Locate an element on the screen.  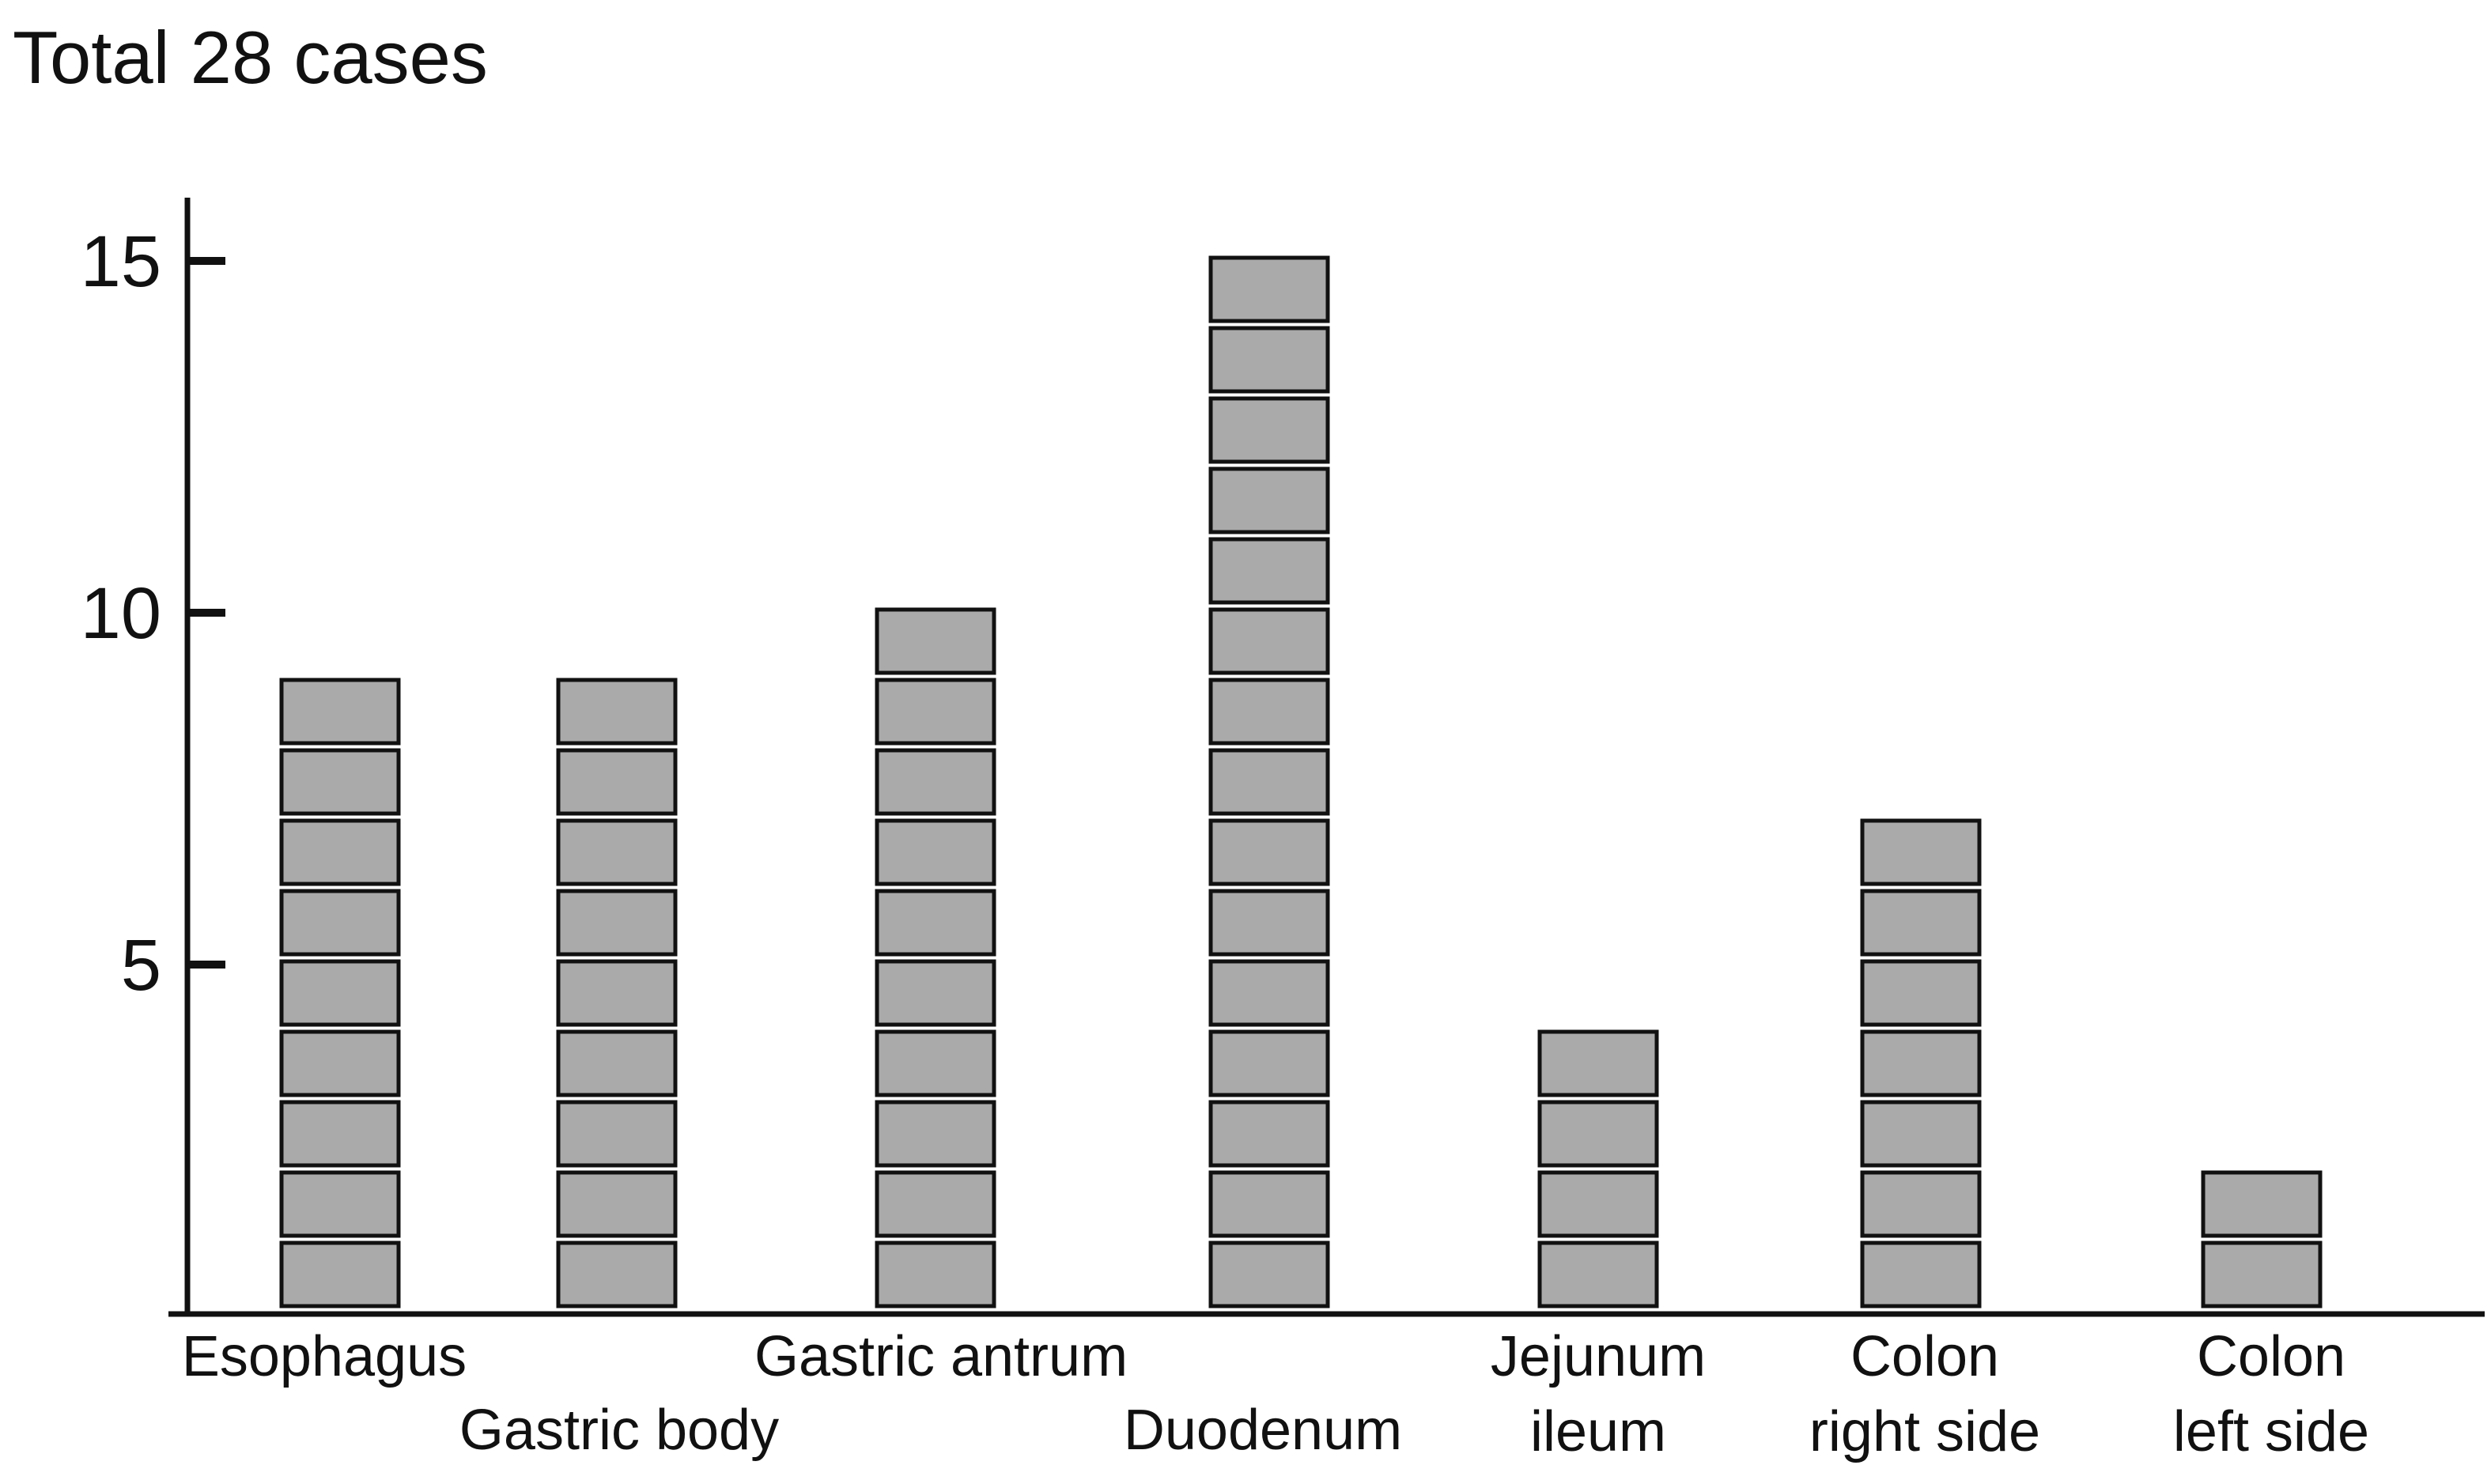
category-label: Gastric antrum is located at coordinates (941, 1356).